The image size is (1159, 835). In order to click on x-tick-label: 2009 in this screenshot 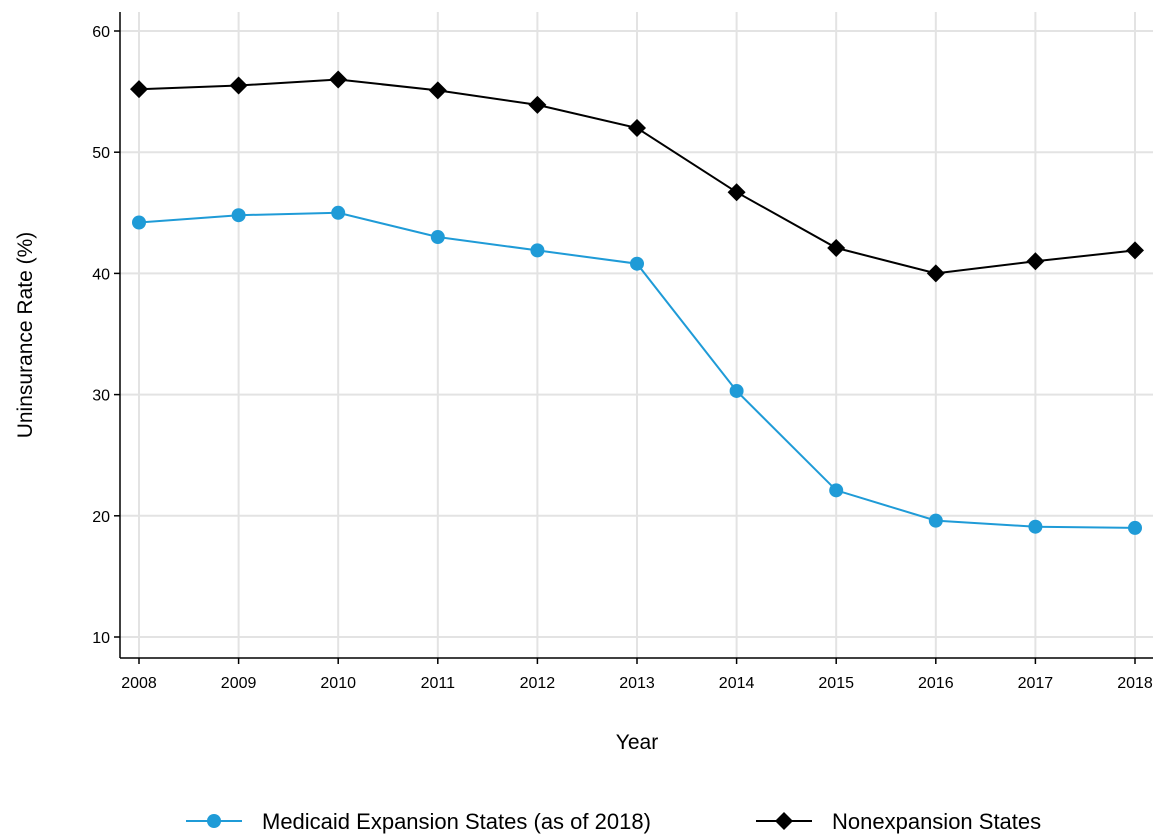, I will do `click(239, 683)`.